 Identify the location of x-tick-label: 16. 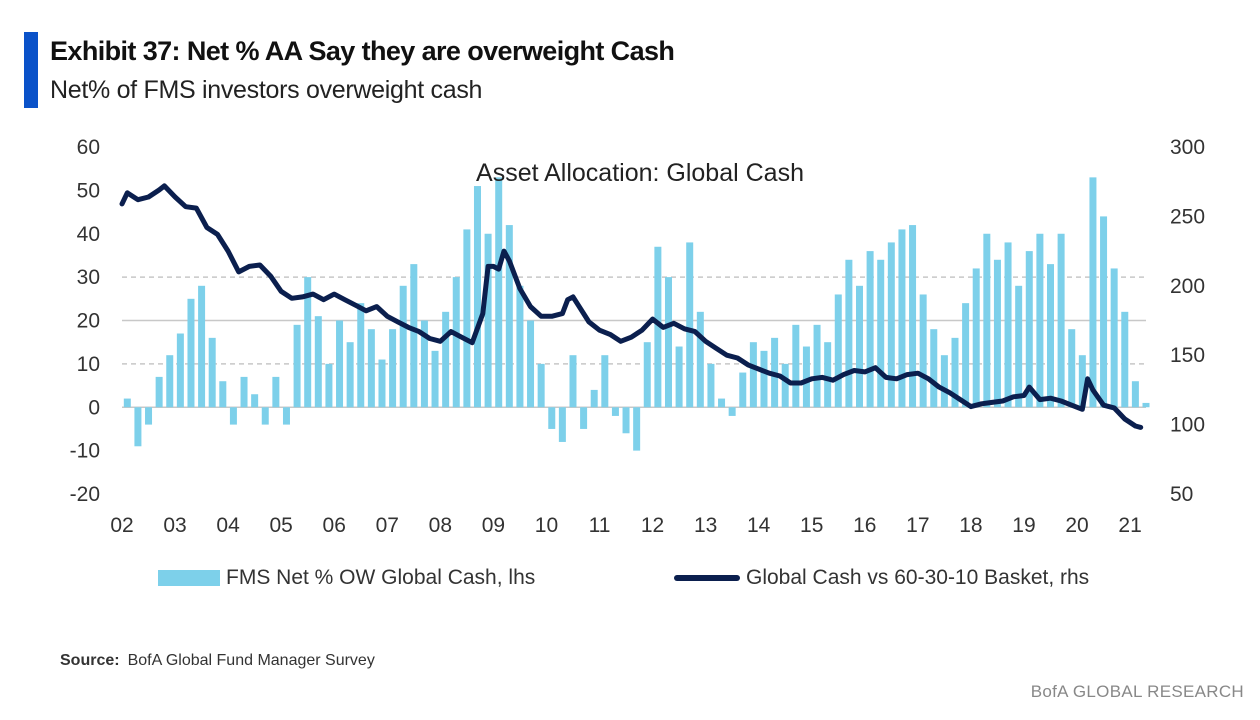
(864, 525).